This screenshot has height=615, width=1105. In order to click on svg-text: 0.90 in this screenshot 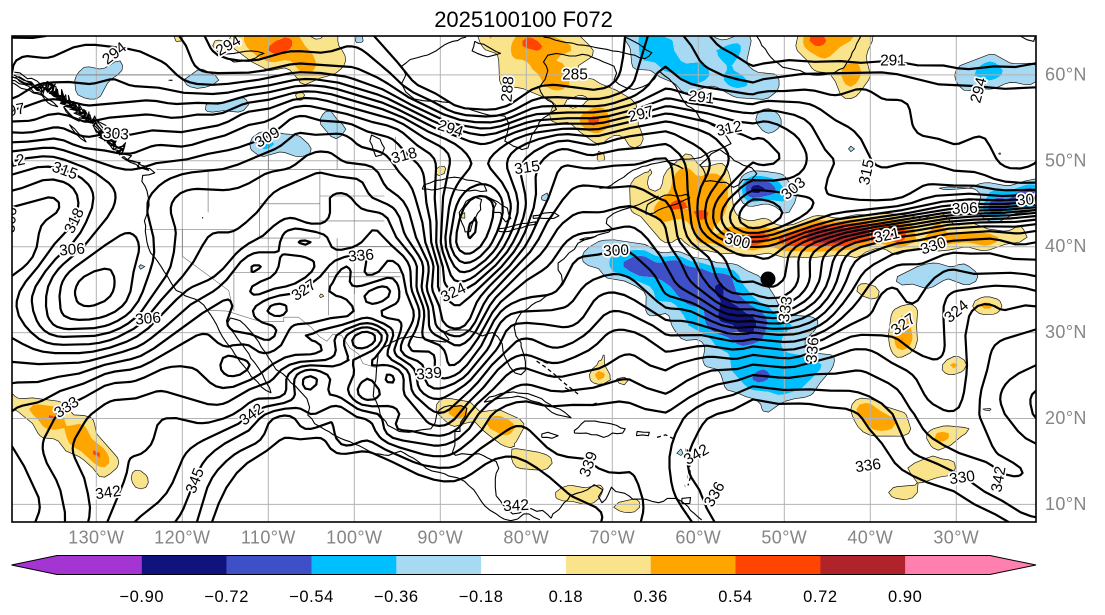, I will do `click(905, 597)`.